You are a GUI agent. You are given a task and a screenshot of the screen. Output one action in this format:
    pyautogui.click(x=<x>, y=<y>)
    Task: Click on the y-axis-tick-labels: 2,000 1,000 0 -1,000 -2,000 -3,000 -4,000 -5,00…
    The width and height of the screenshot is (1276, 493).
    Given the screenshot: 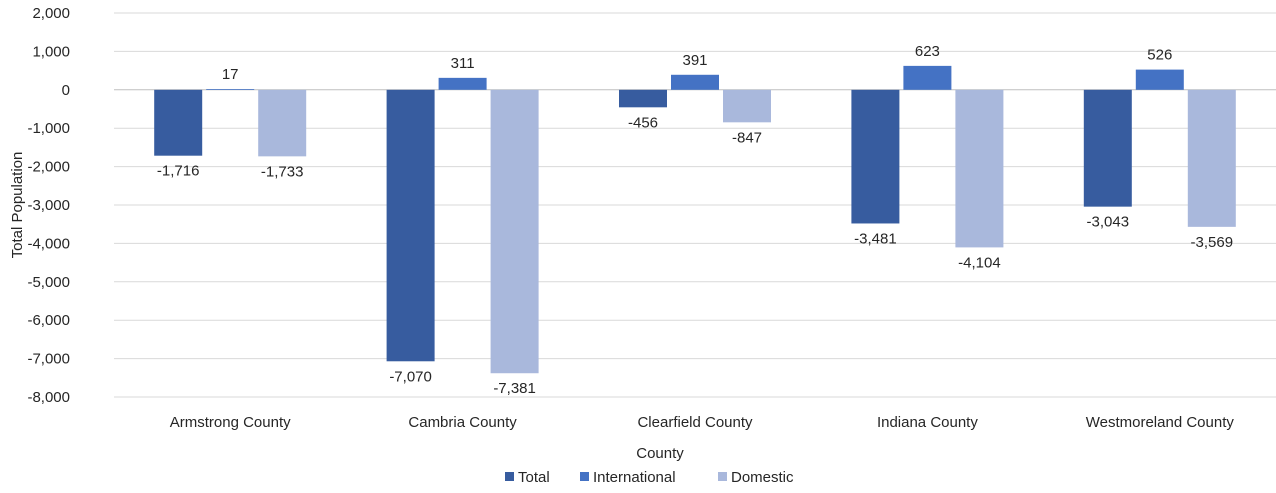 What is the action you would take?
    pyautogui.click(x=48, y=205)
    